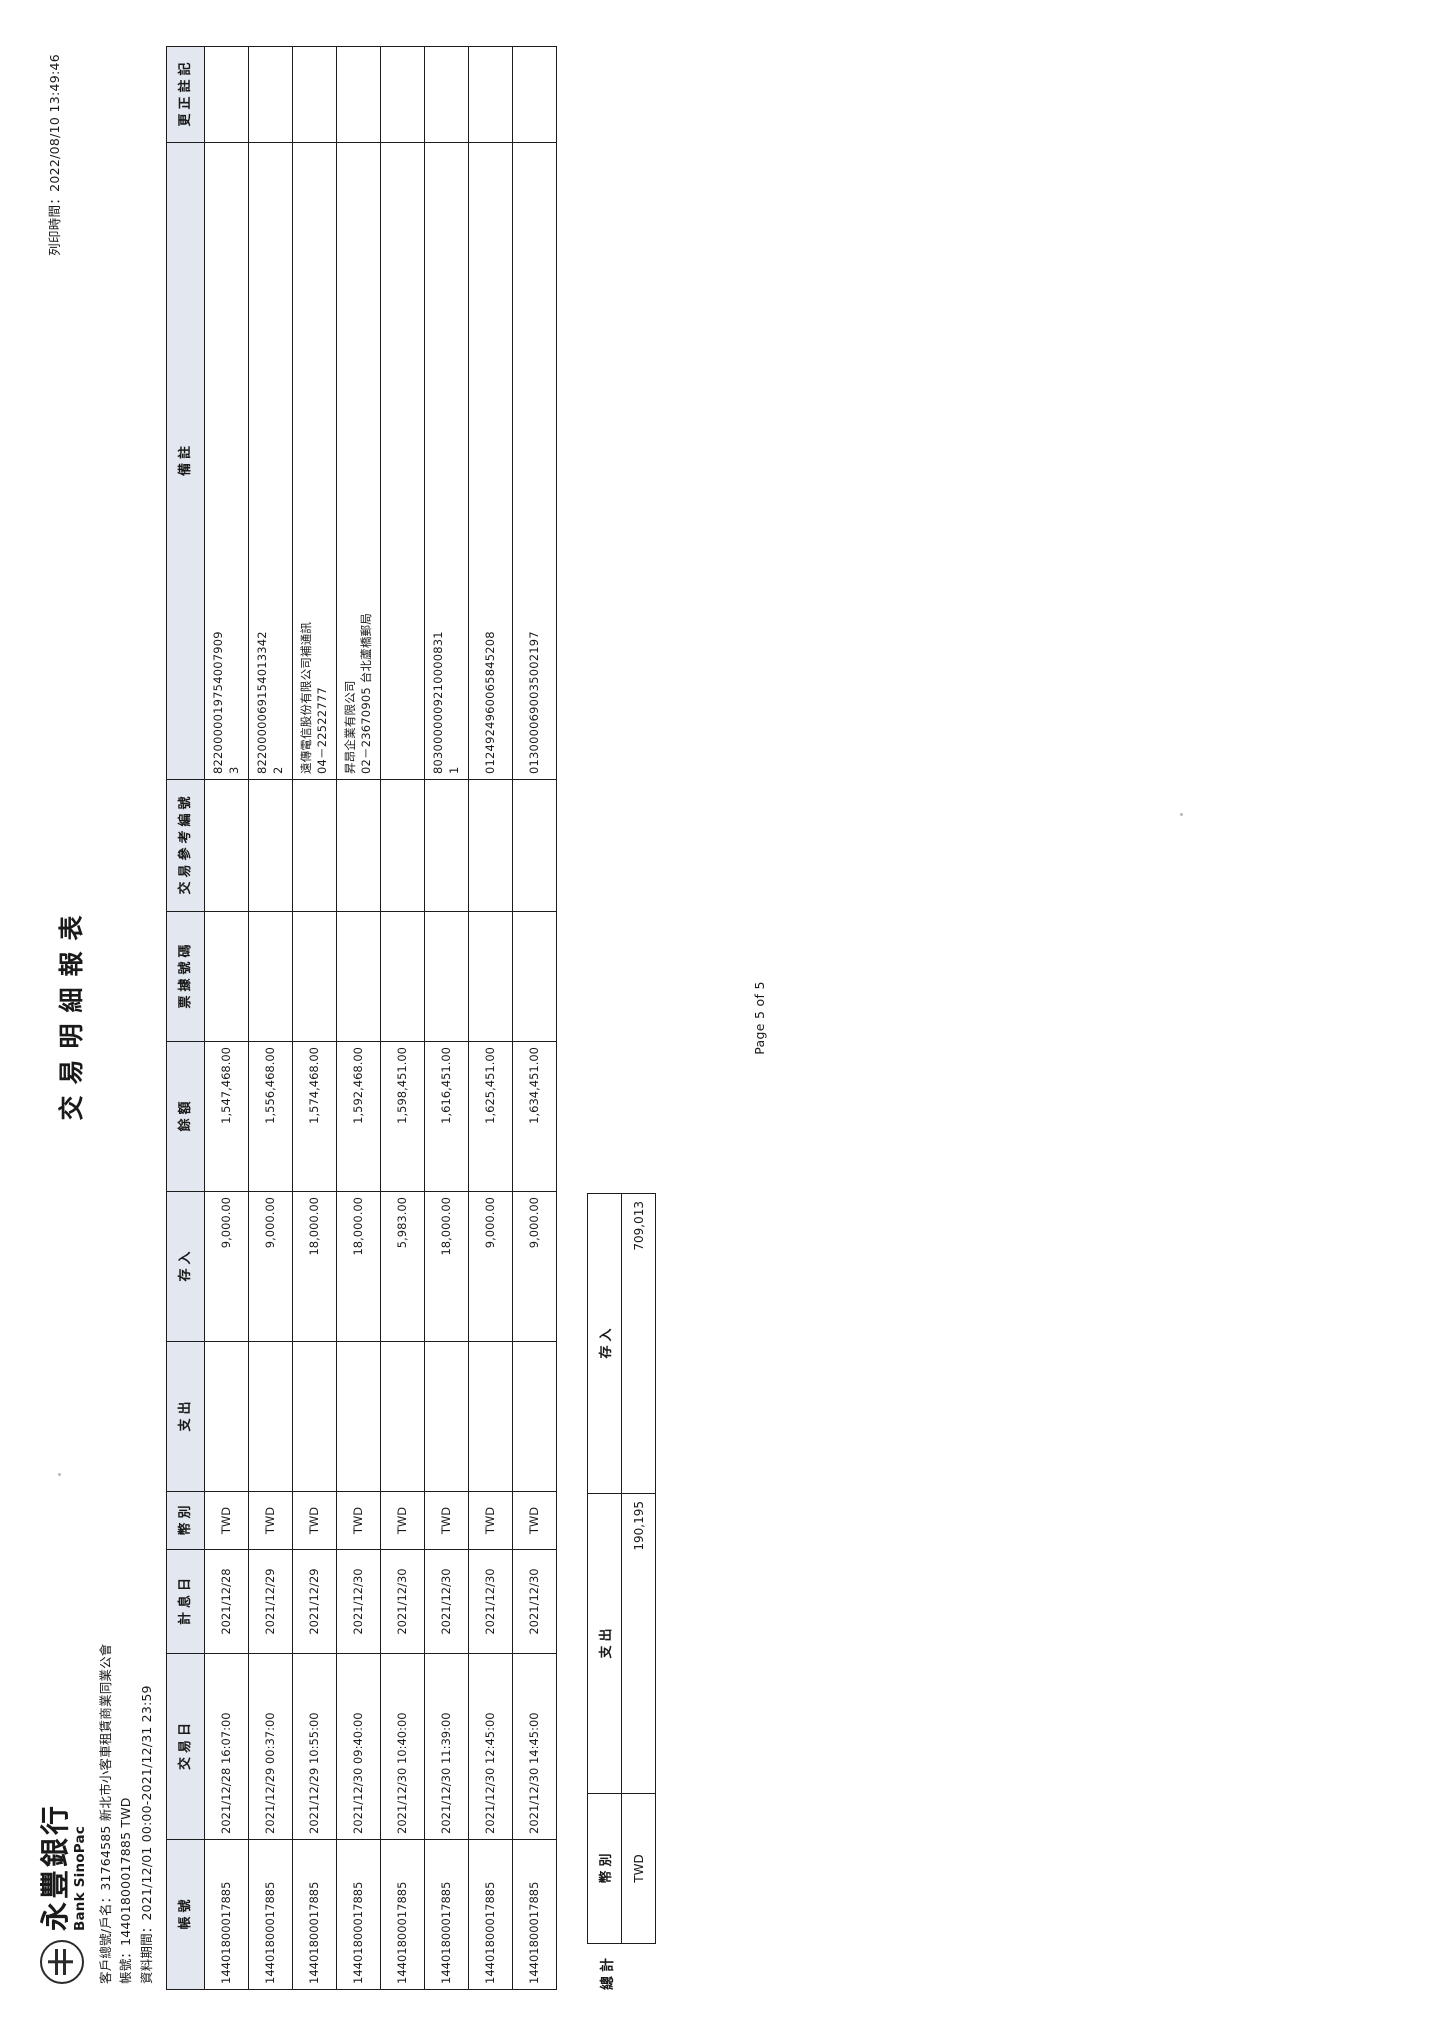 Image resolution: width=1440 pixels, height=2036 pixels. Describe the element at coordinates (270, 461) in the screenshot. I see `cell-note: 8220000069154013342 2` at that location.